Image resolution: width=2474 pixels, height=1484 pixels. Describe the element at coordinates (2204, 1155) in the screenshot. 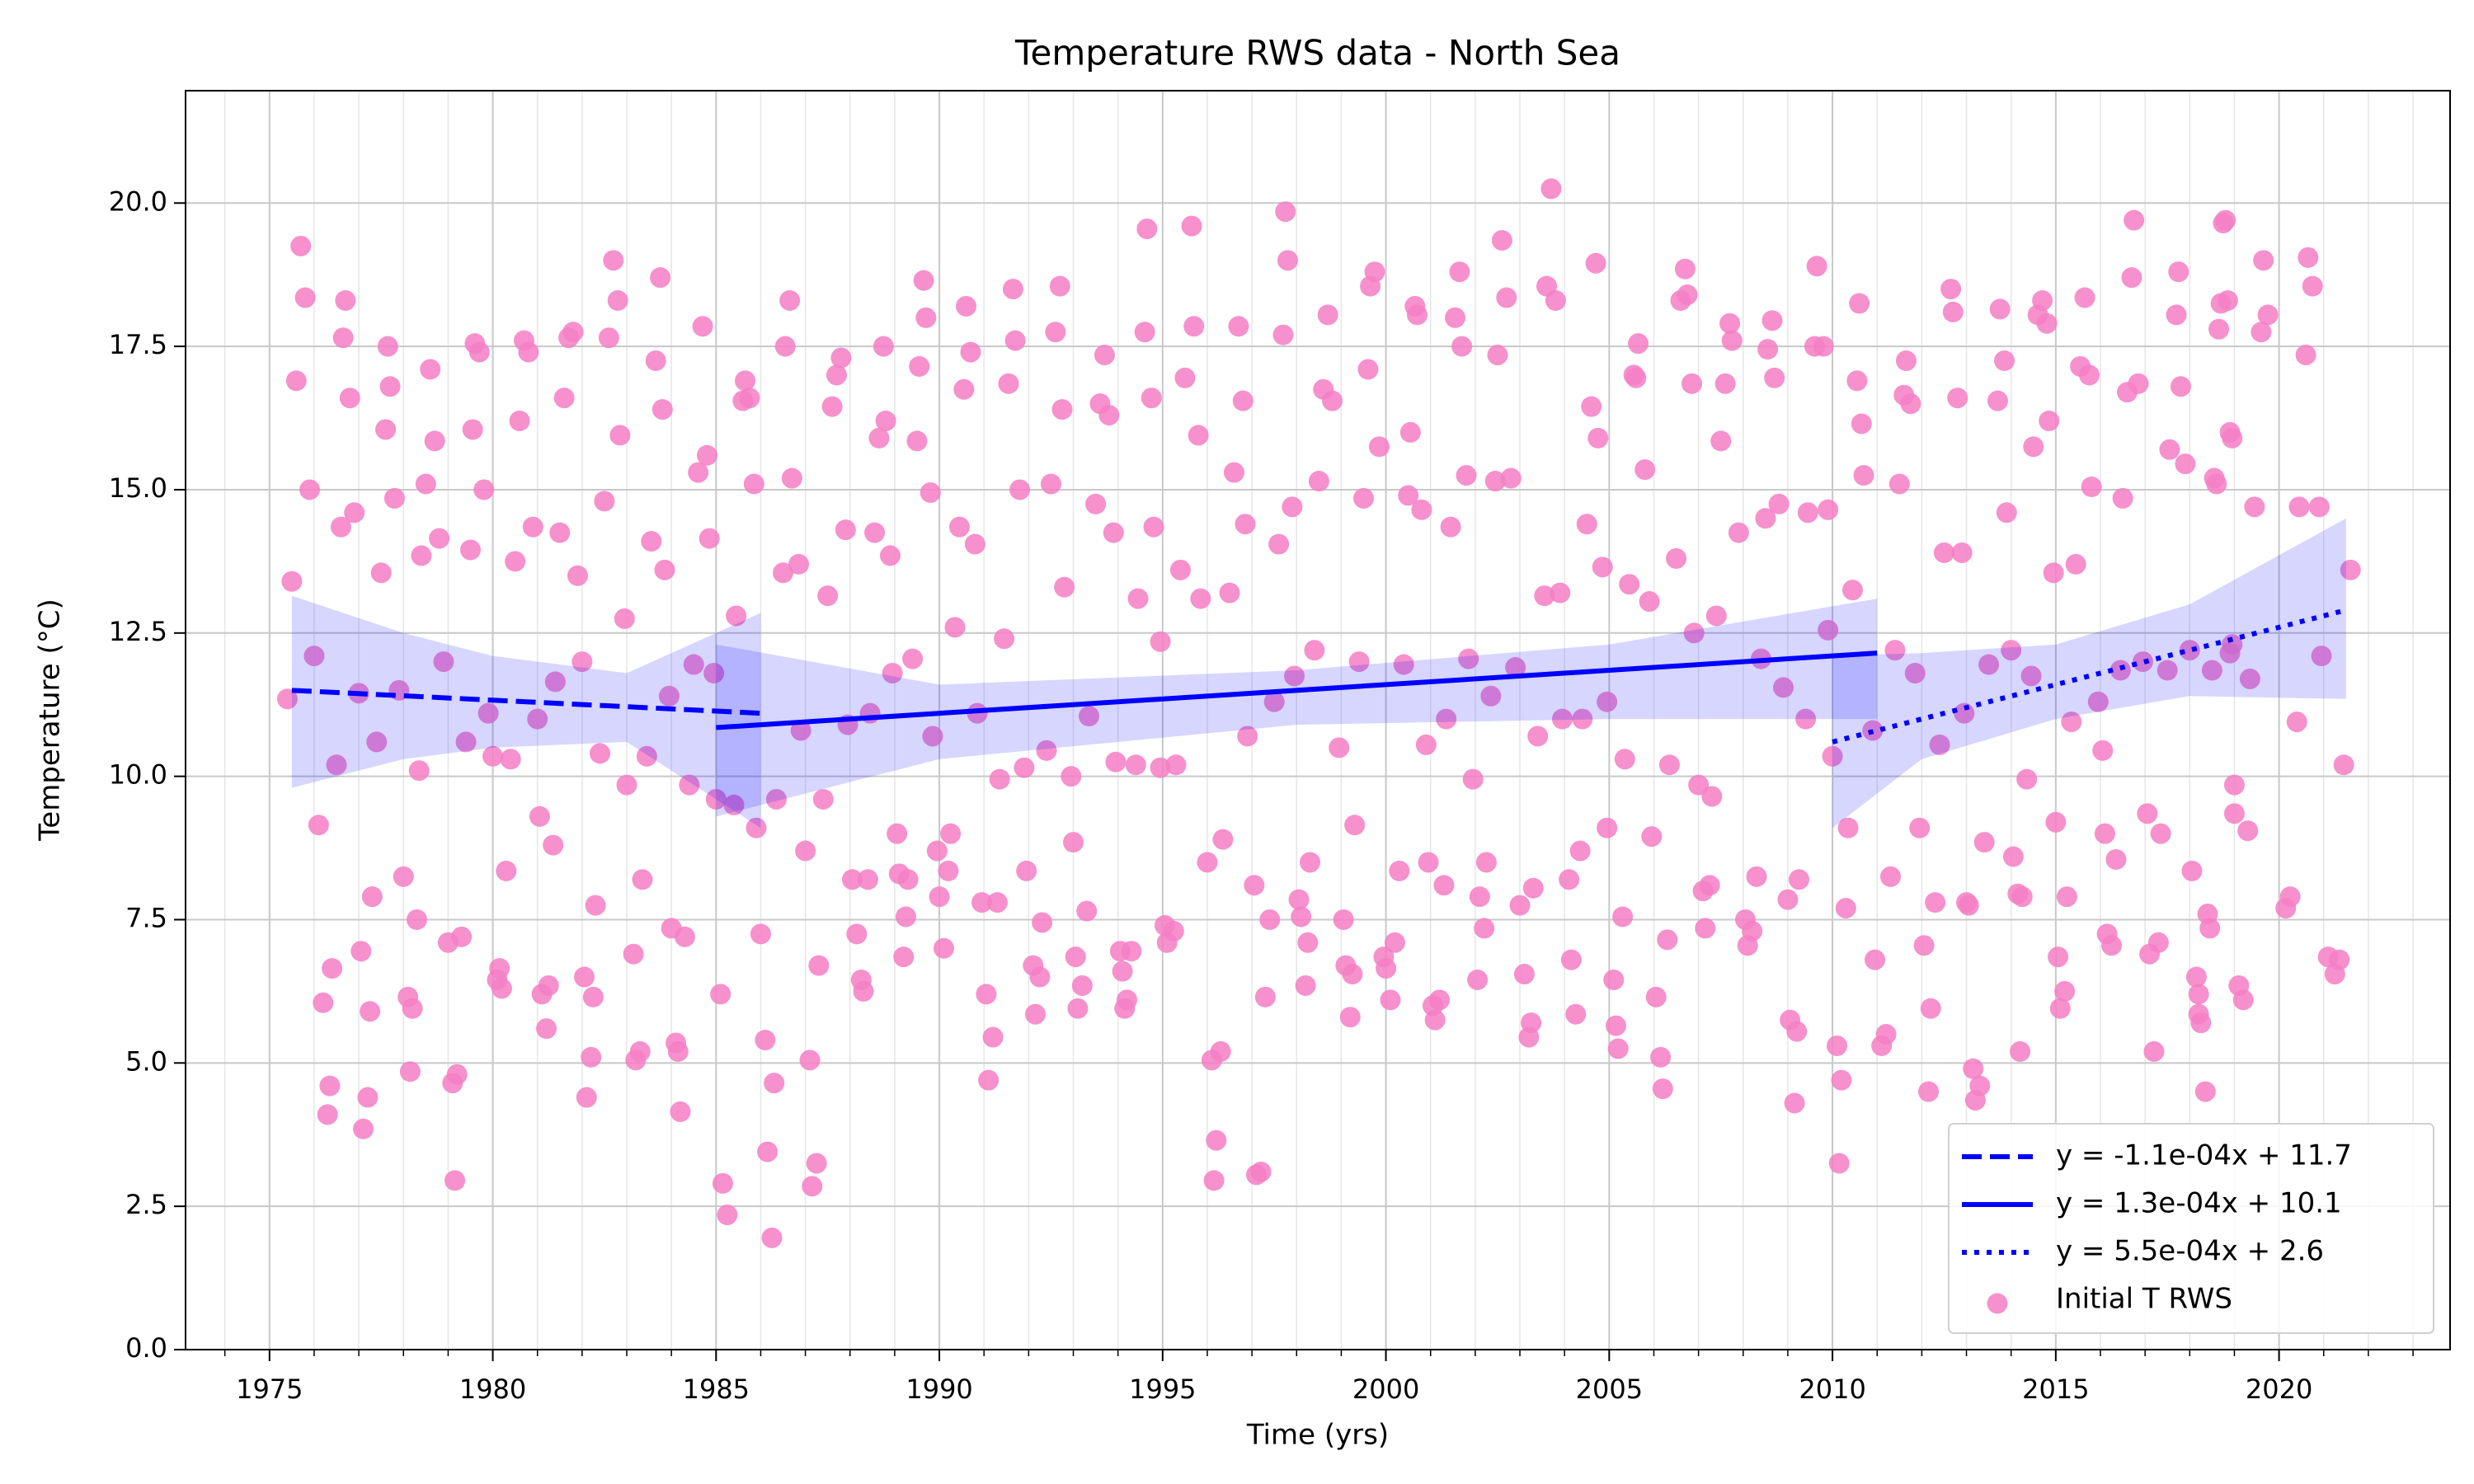

I see `legend-label: y = -1.1e-04x + 11.7` at that location.